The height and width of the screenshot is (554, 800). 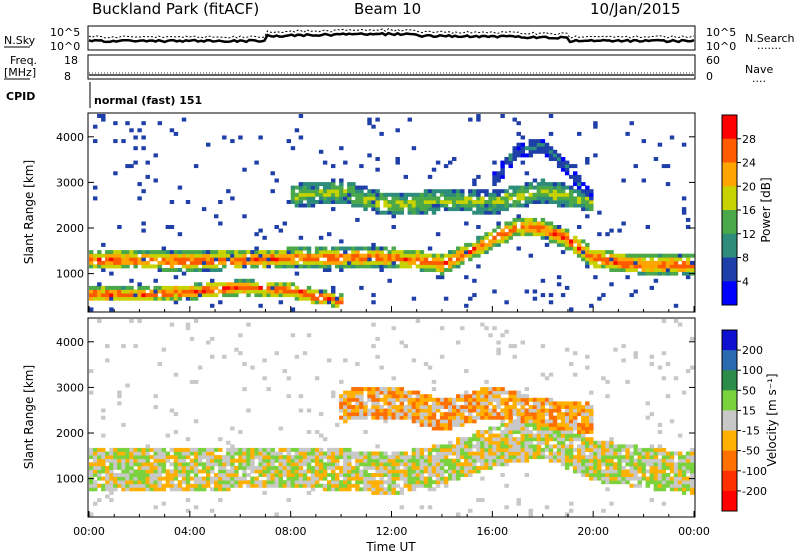 What do you see at coordinates (148, 100) in the screenshot?
I see `cpid-mode: normal (fast) 151` at bounding box center [148, 100].